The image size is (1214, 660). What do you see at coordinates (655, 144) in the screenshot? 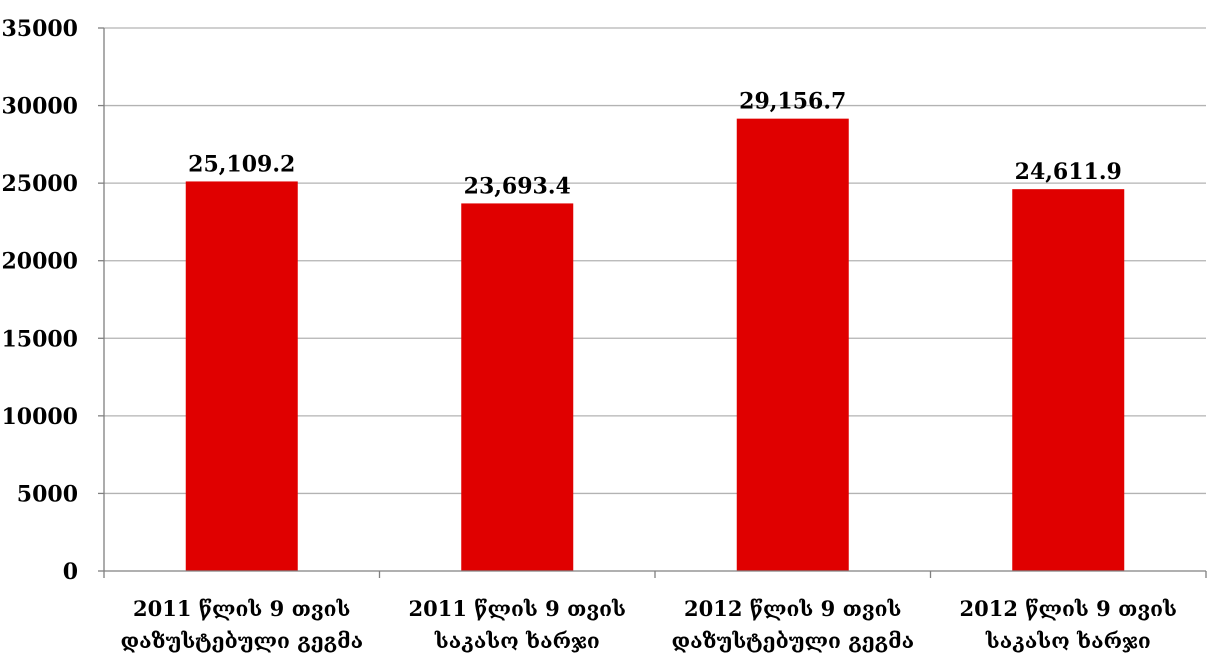
I see `data-labels: 25,109.2 23,693.4 29,156.7 24,611.9` at bounding box center [655, 144].